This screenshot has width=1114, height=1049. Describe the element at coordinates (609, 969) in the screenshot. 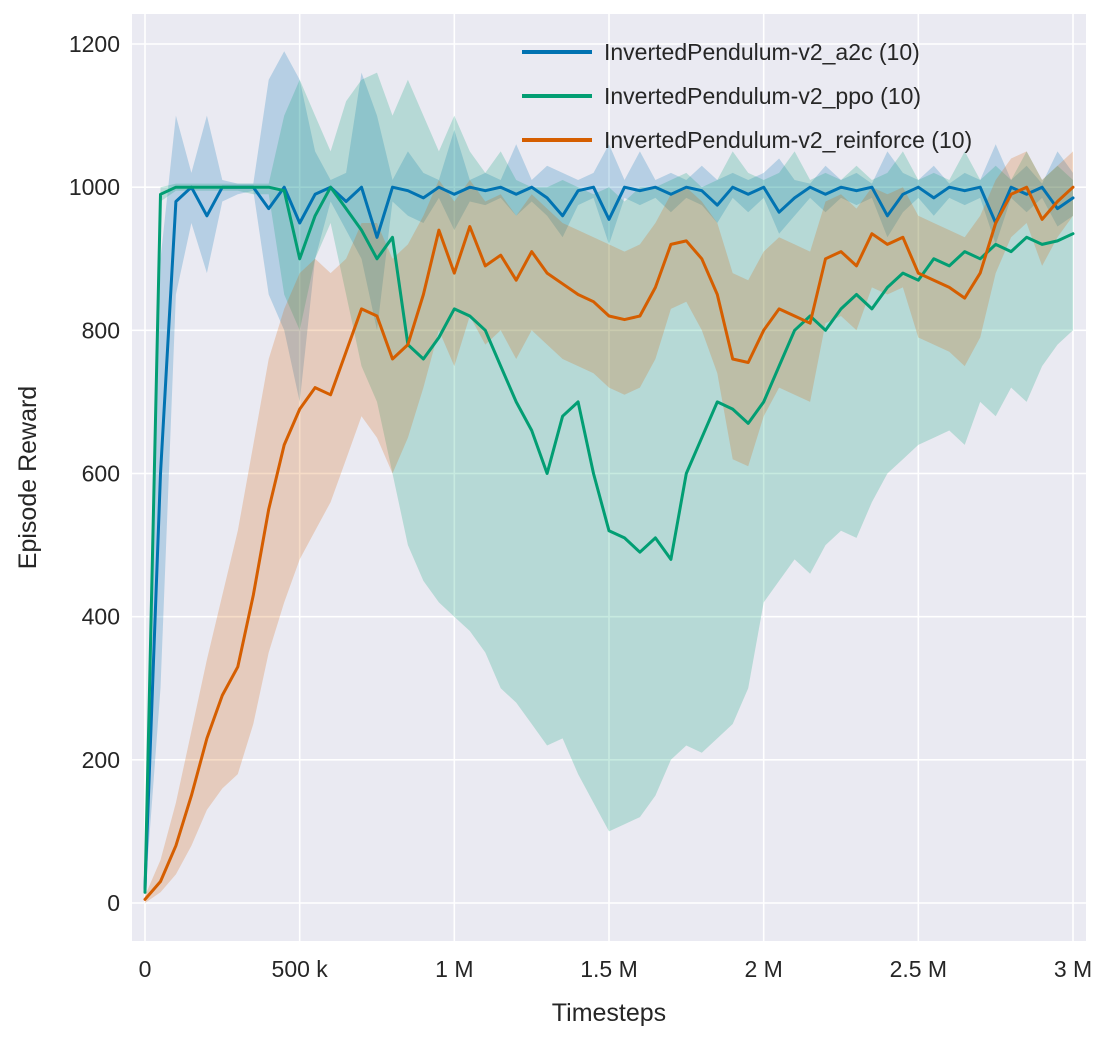

I see `x-tick-label: 1.5 M` at that location.